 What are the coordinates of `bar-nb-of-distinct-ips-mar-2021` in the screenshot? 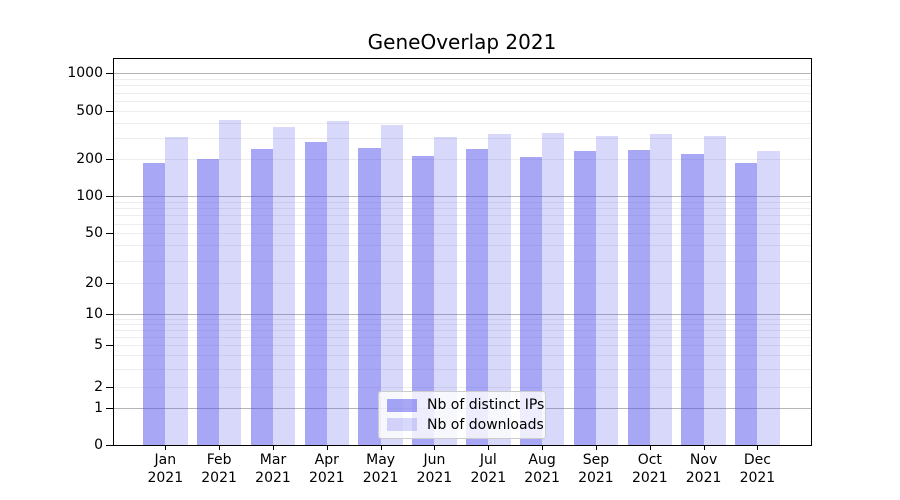 It's located at (261, 297).